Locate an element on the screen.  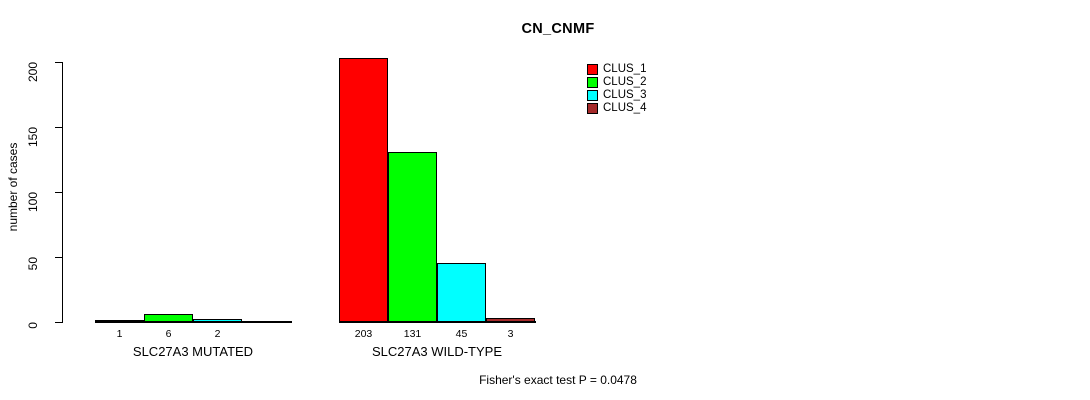
bar-value-label: 45 is located at coordinates (461, 334).